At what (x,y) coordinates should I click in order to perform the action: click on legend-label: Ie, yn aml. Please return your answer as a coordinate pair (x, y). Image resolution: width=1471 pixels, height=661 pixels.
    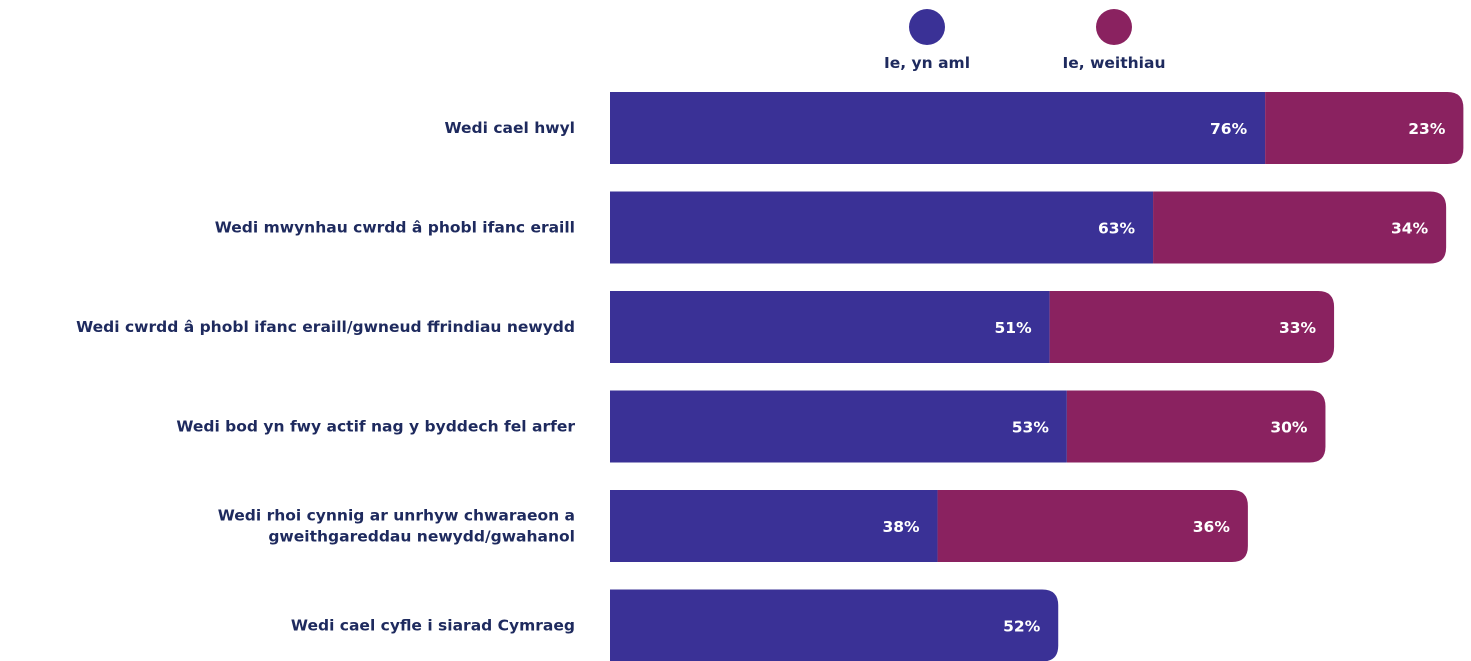
    Looking at the image, I should click on (927, 63).